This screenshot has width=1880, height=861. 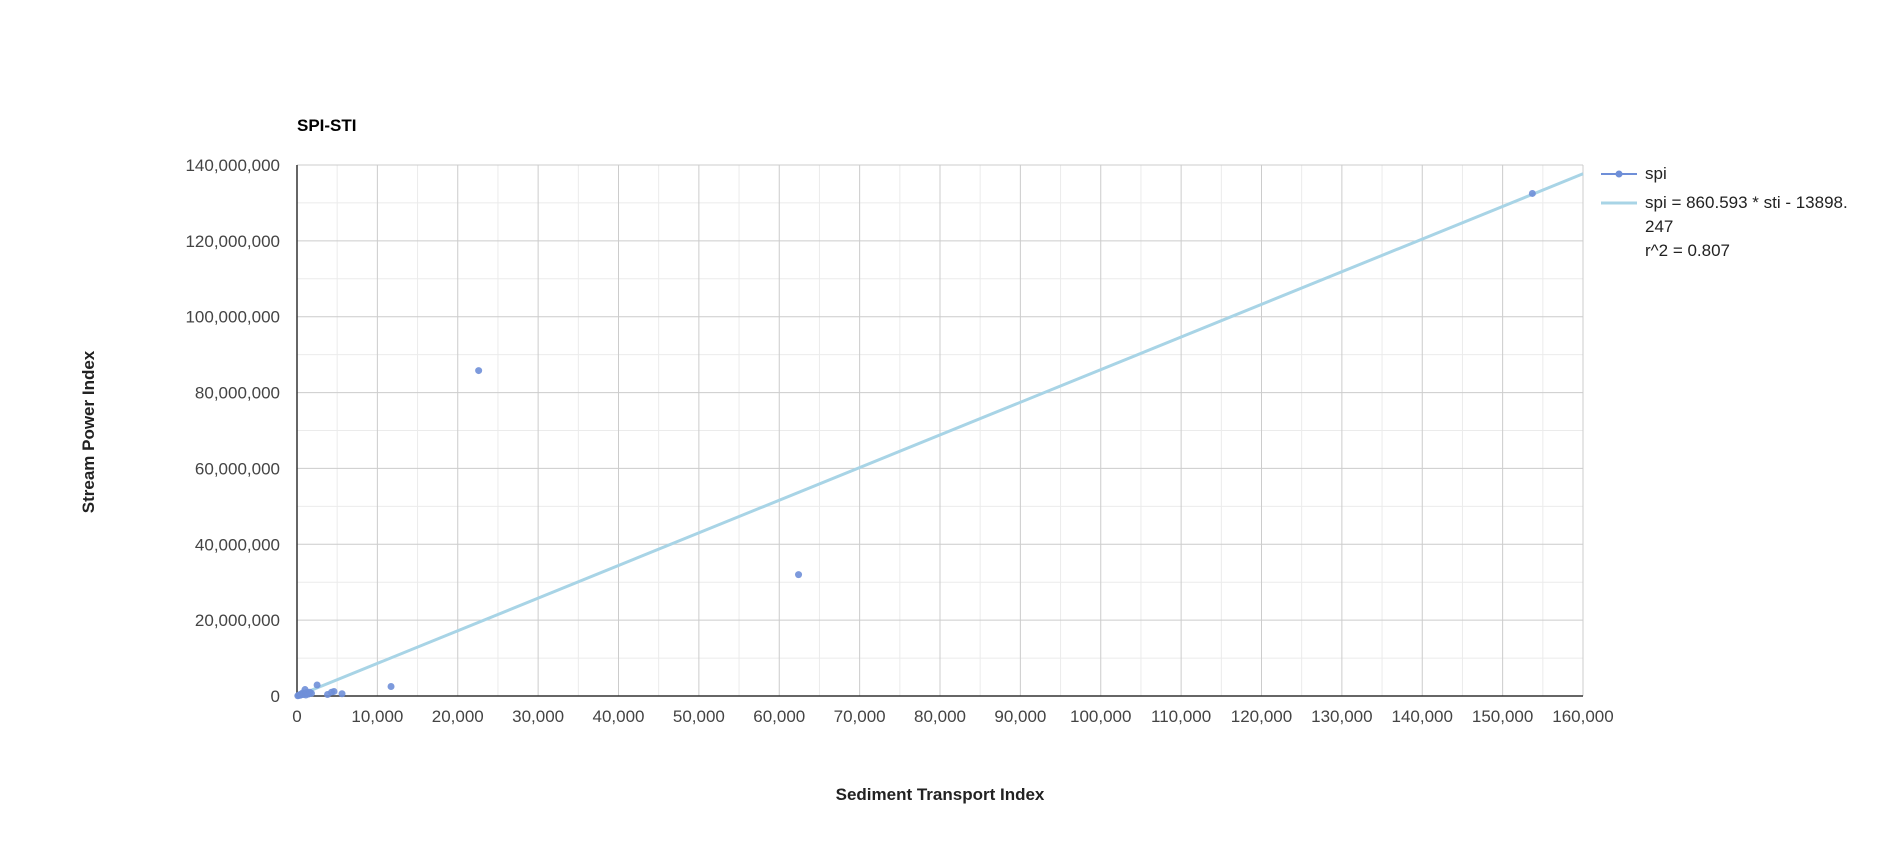 I want to click on y-axis-title: Stream Power Index, so click(x=88, y=431).